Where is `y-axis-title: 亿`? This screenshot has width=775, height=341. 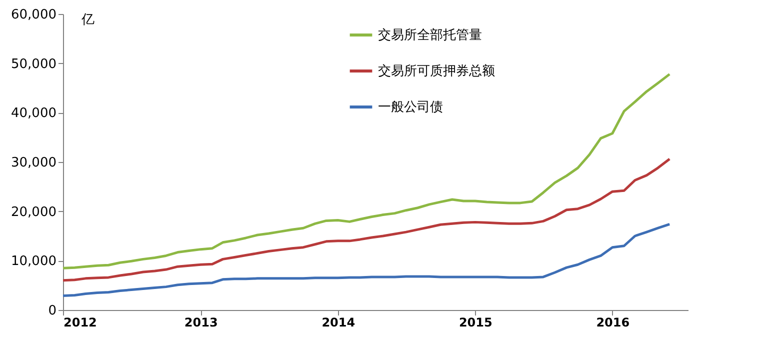
y-axis-title: 亿 is located at coordinates (87, 20).